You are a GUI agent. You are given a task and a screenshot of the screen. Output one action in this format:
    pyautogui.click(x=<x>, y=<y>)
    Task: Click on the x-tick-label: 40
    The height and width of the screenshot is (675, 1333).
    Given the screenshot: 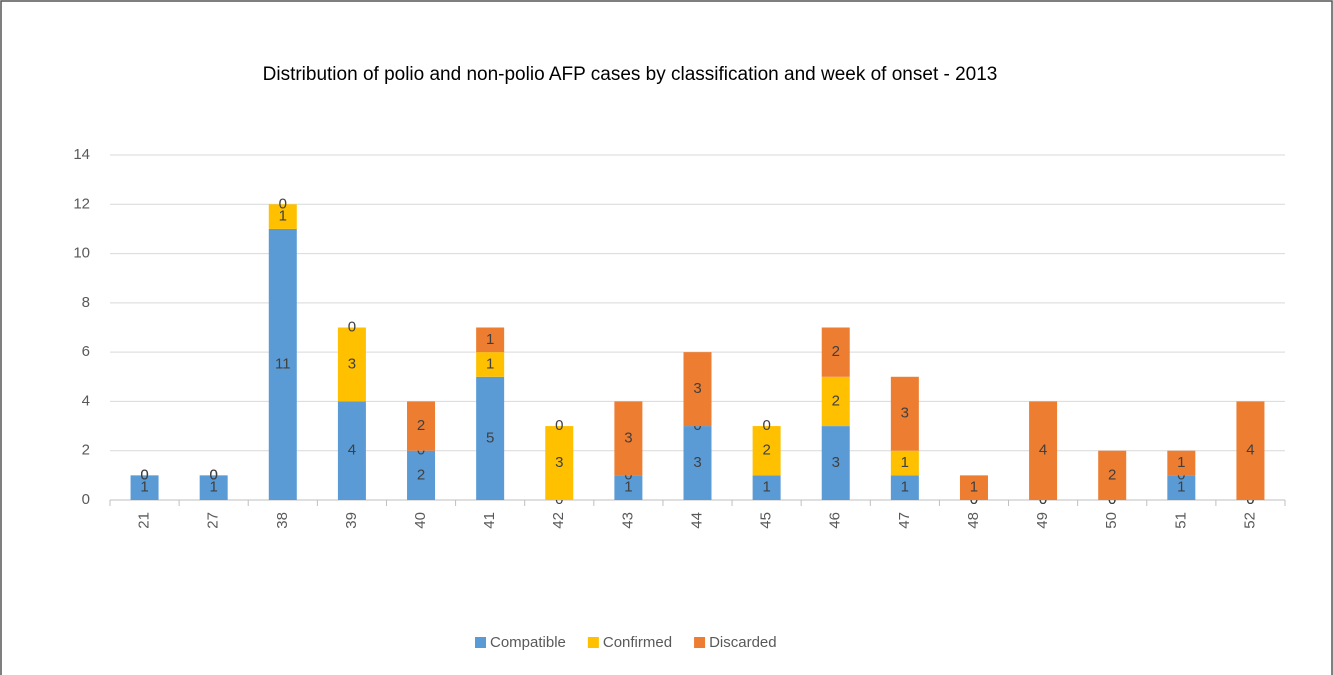 What is the action you would take?
    pyautogui.click(x=420, y=520)
    